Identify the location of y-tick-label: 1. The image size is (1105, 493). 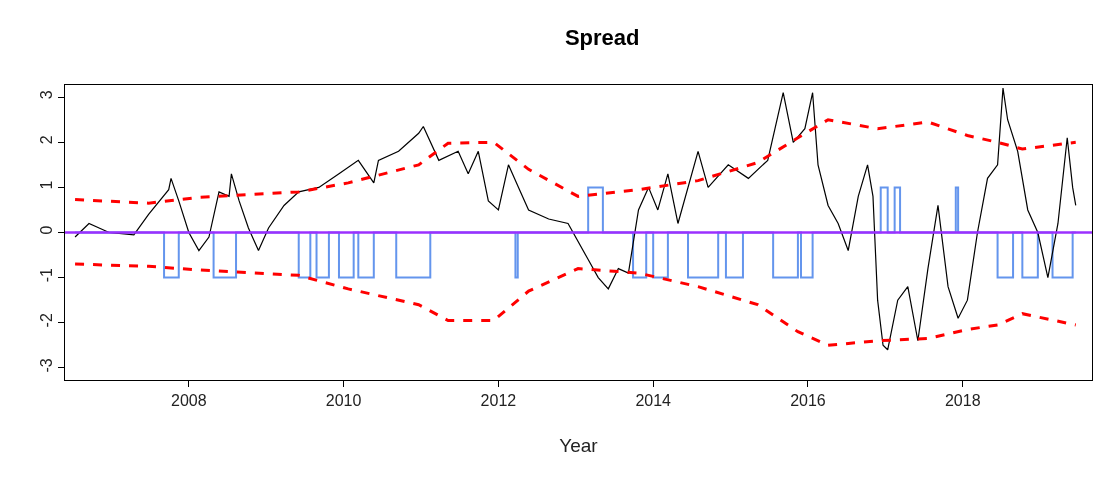
(46, 185).